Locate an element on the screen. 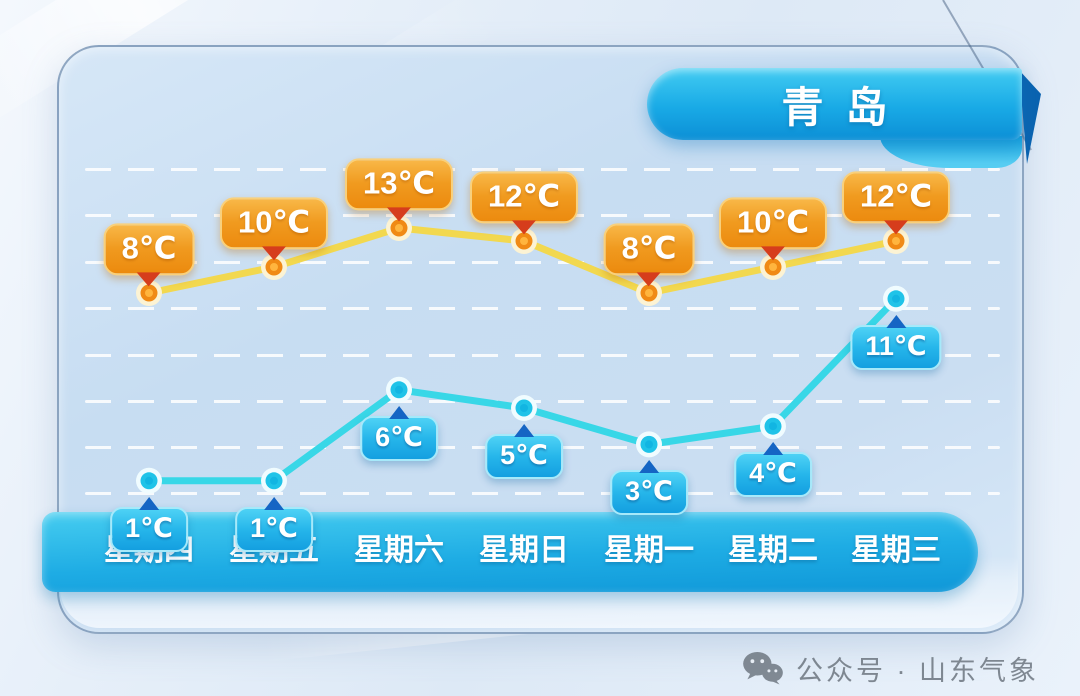 The image size is (1080, 696). low-temp-badge: 11℃ is located at coordinates (896, 347).